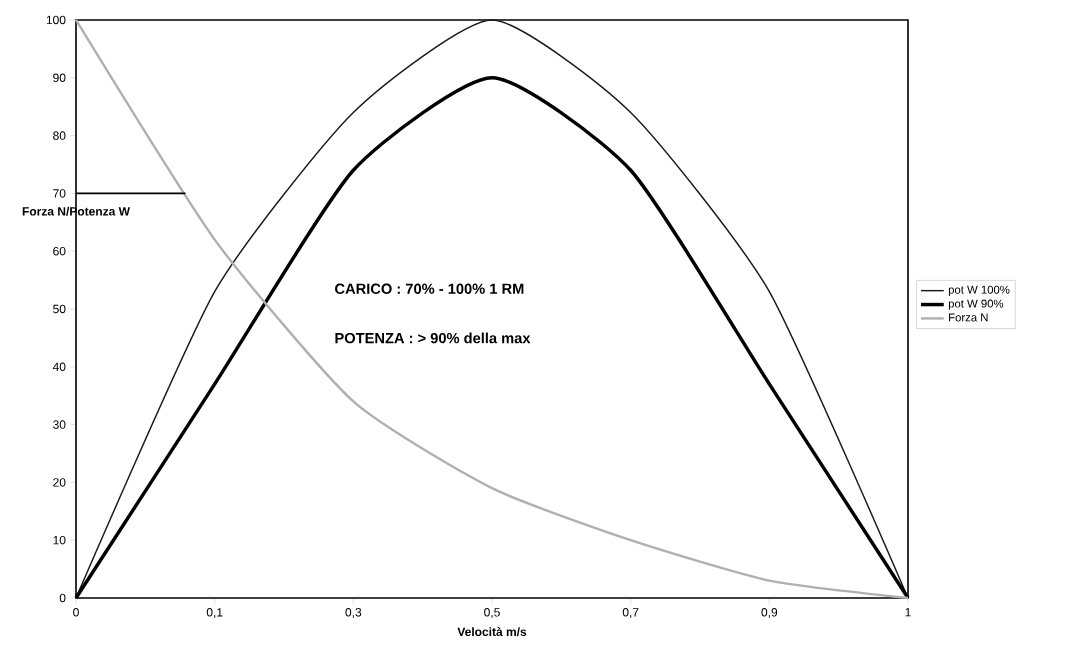 The image size is (1073, 656). What do you see at coordinates (59, 193) in the screenshot?
I see `y-tick-label: 70` at bounding box center [59, 193].